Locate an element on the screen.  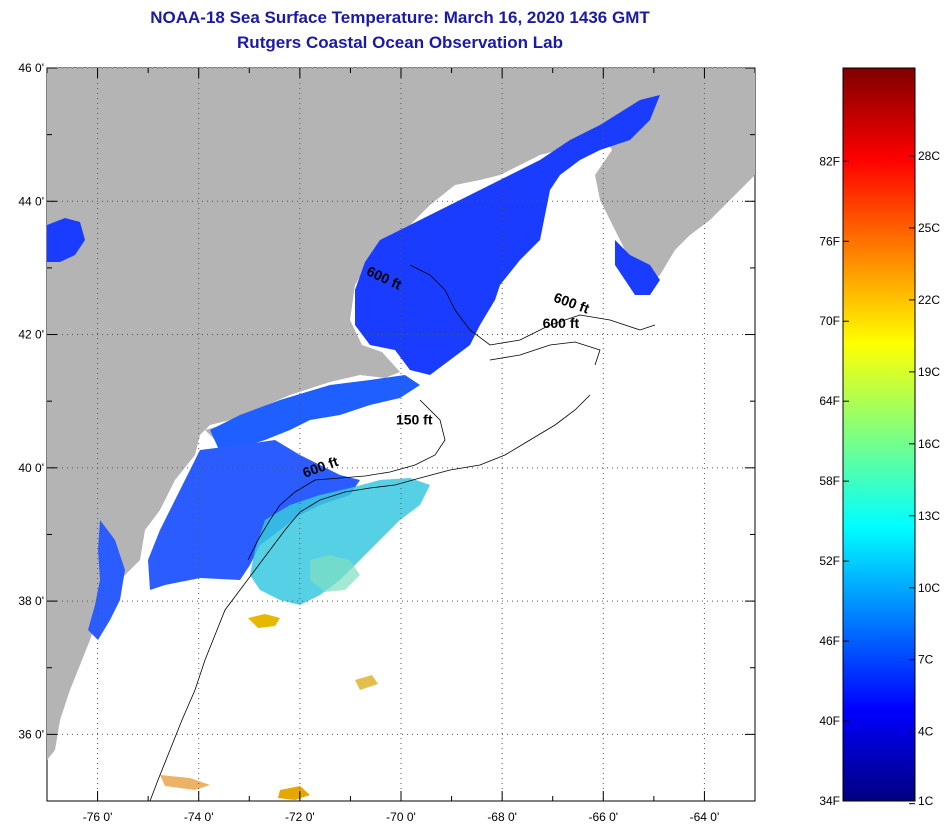
sst-gulf-of-maine is located at coordinates (507, 235).